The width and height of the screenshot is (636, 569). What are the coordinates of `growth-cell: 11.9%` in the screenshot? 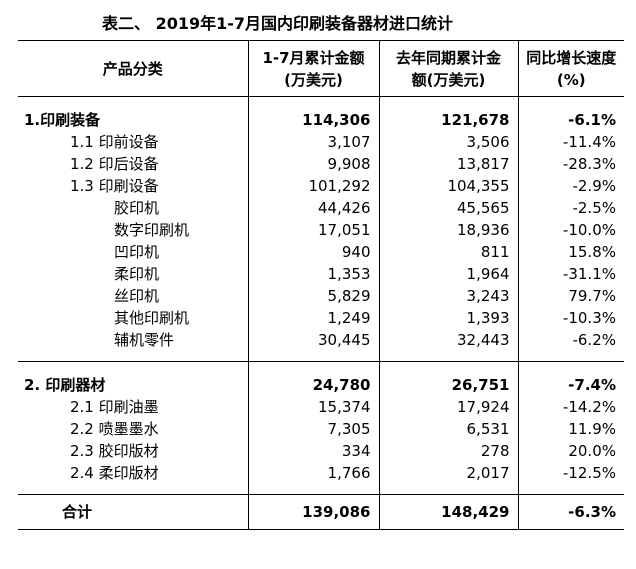 It's located at (570, 429).